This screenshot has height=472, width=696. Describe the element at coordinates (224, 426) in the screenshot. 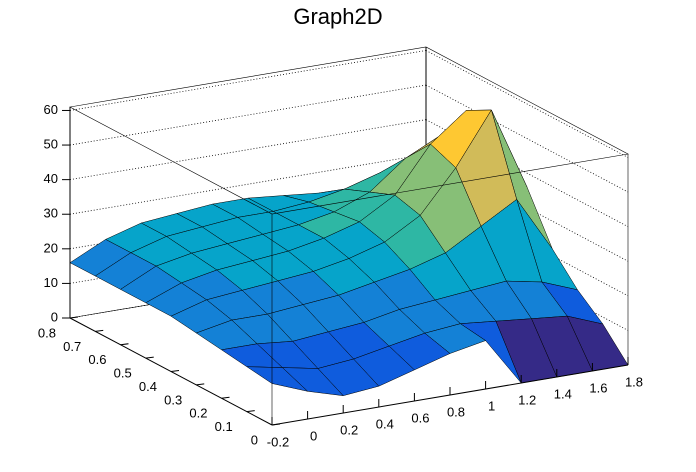

I see `y-tick-label: 0.1` at that location.